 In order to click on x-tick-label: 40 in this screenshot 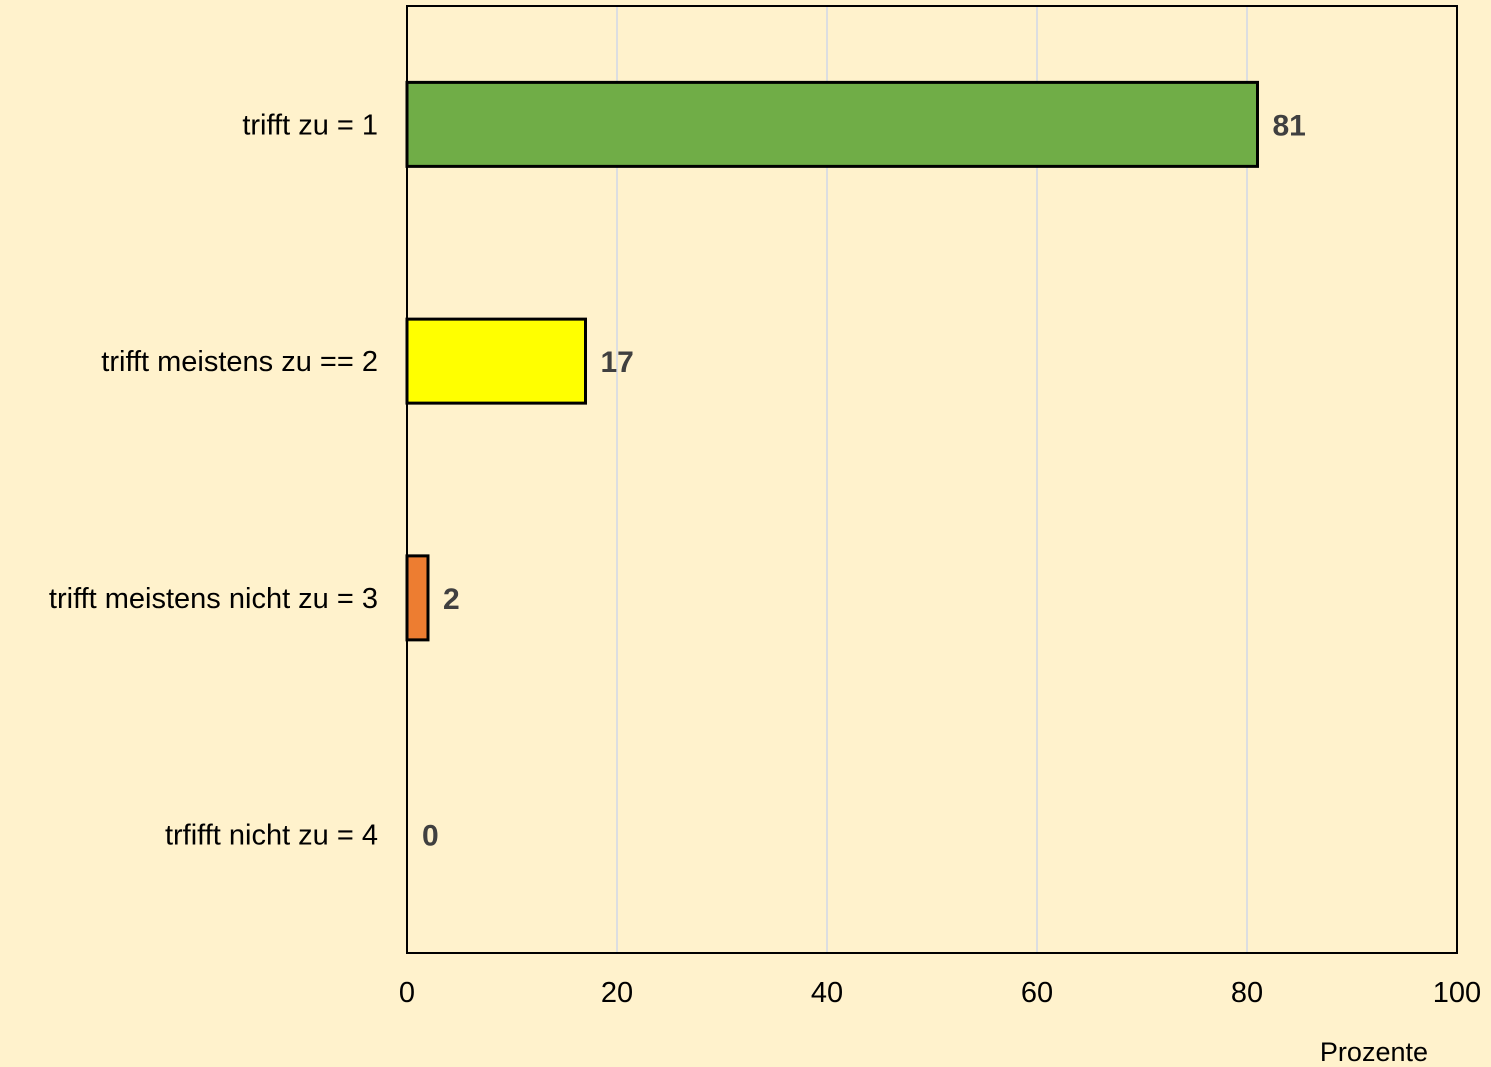, I will do `click(827, 993)`.